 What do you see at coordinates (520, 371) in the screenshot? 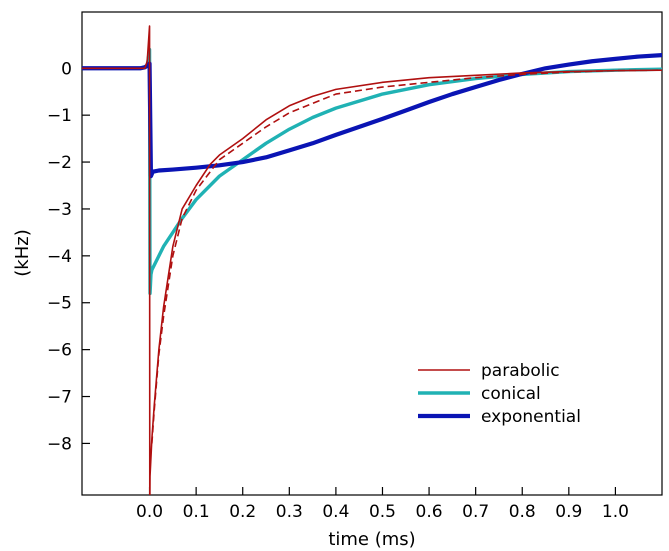
I see `legend-label: parabolic` at bounding box center [520, 371].